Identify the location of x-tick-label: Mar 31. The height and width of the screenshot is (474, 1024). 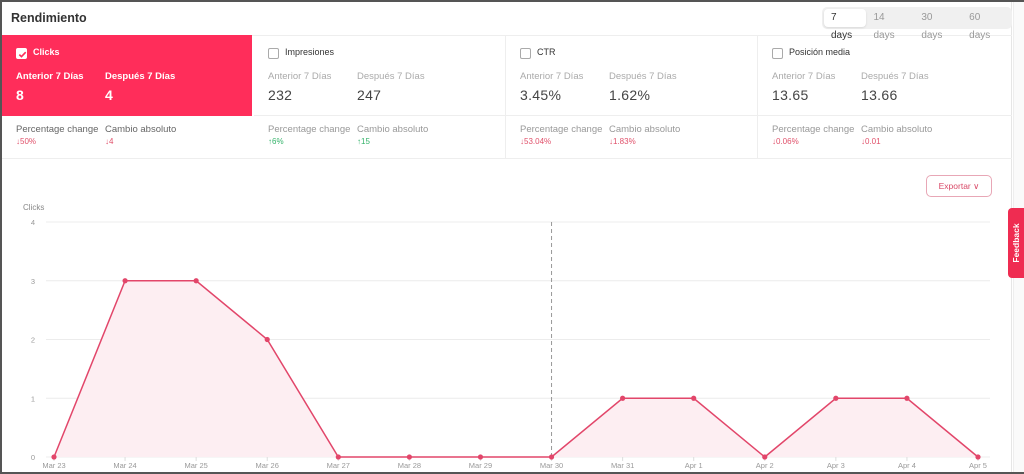
(622, 465).